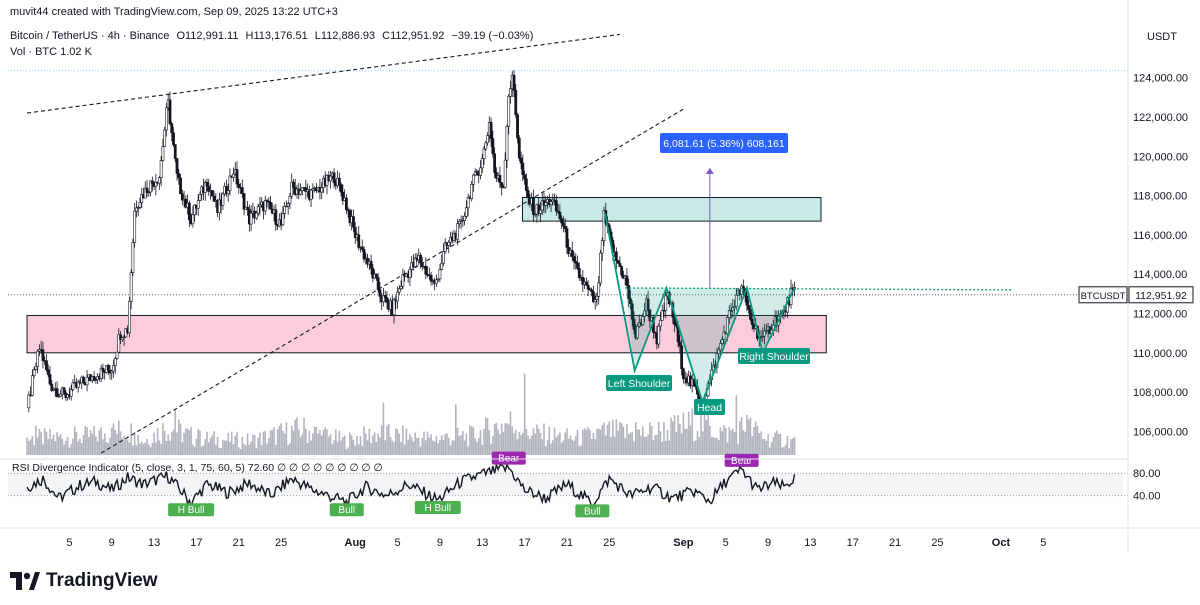 This screenshot has width=1200, height=605. What do you see at coordinates (724, 143) in the screenshot?
I see `measure-label-box` at bounding box center [724, 143].